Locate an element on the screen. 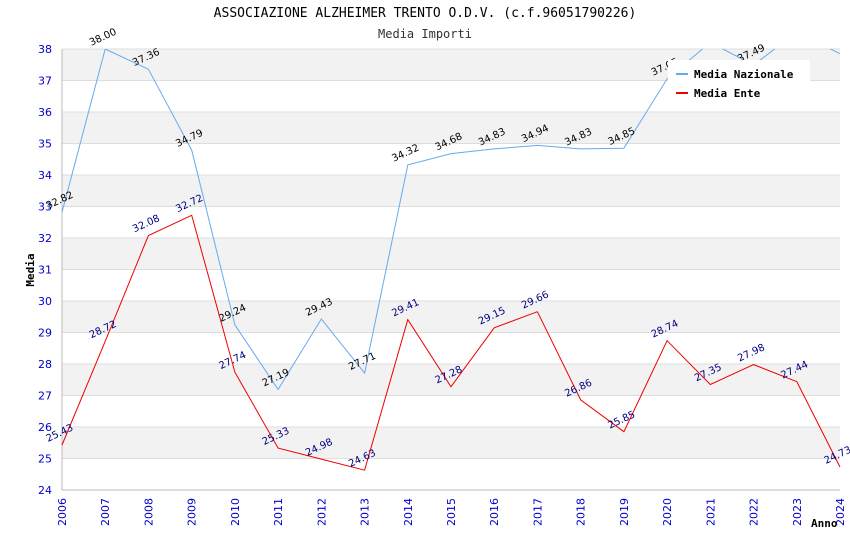 The height and width of the screenshot is (550, 850). y-tick-label: 33 is located at coordinates (45, 207).